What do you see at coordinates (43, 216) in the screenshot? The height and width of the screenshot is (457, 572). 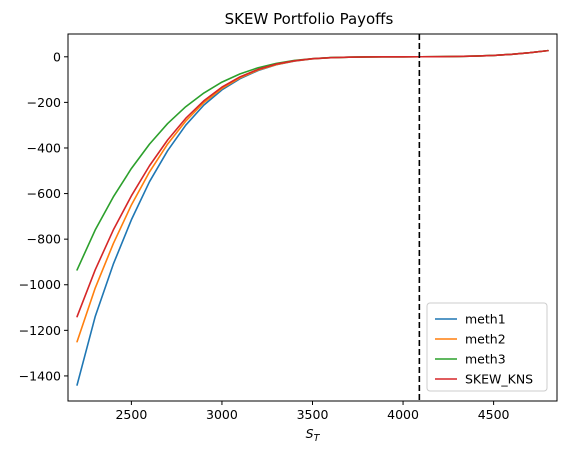 I see `y-axis: 0 −200 −400 −600 −800 −1000 −1200 −1400` at bounding box center [43, 216].